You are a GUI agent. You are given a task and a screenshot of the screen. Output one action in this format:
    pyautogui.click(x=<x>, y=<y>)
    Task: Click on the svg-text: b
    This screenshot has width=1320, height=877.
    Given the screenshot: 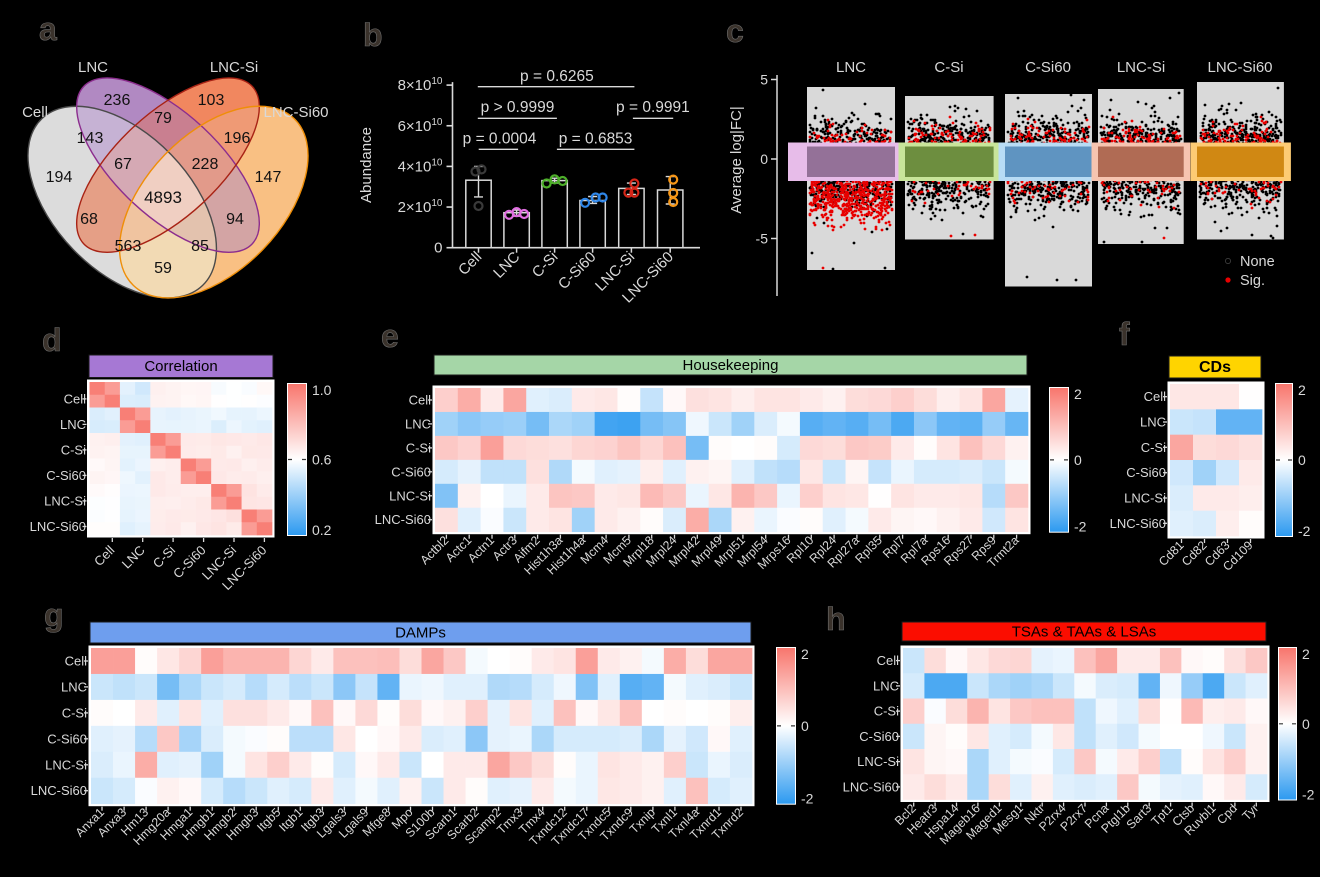 What is the action you would take?
    pyautogui.click(x=373, y=35)
    